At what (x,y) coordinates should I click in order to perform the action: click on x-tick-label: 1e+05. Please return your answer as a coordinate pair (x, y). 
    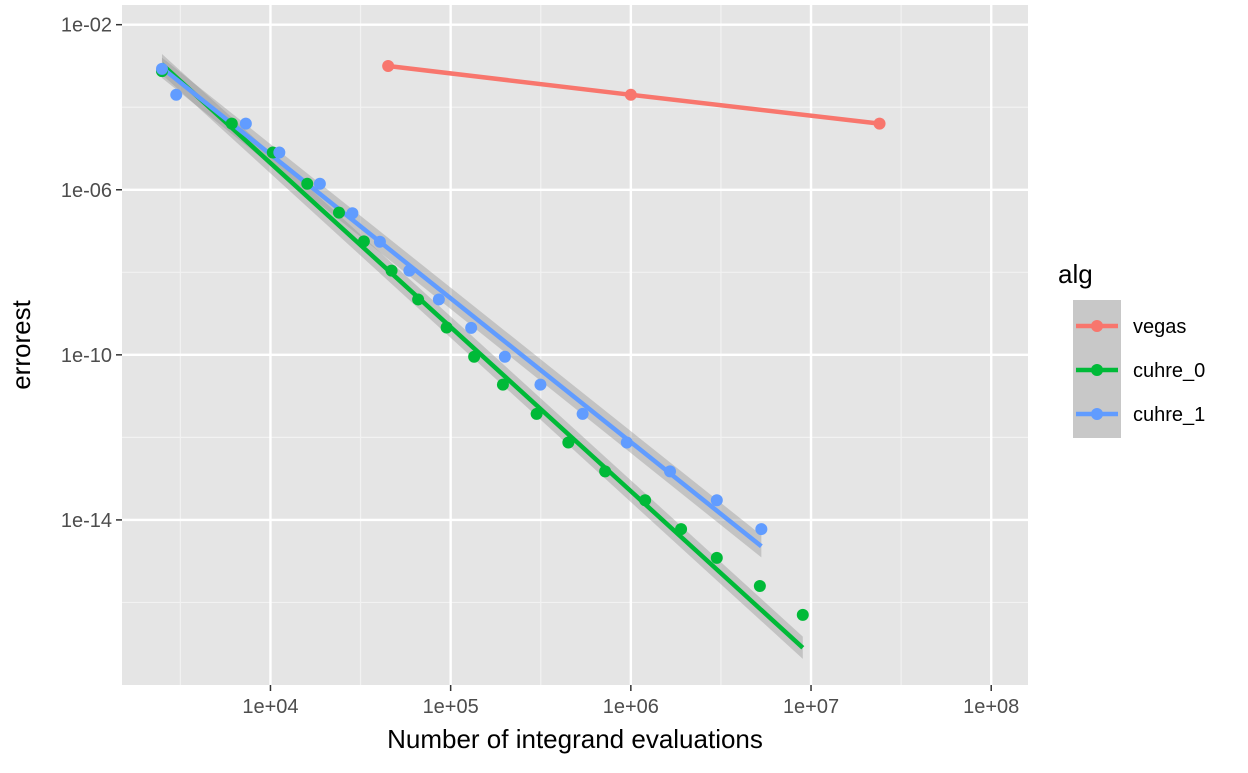
    Looking at the image, I should click on (451, 707).